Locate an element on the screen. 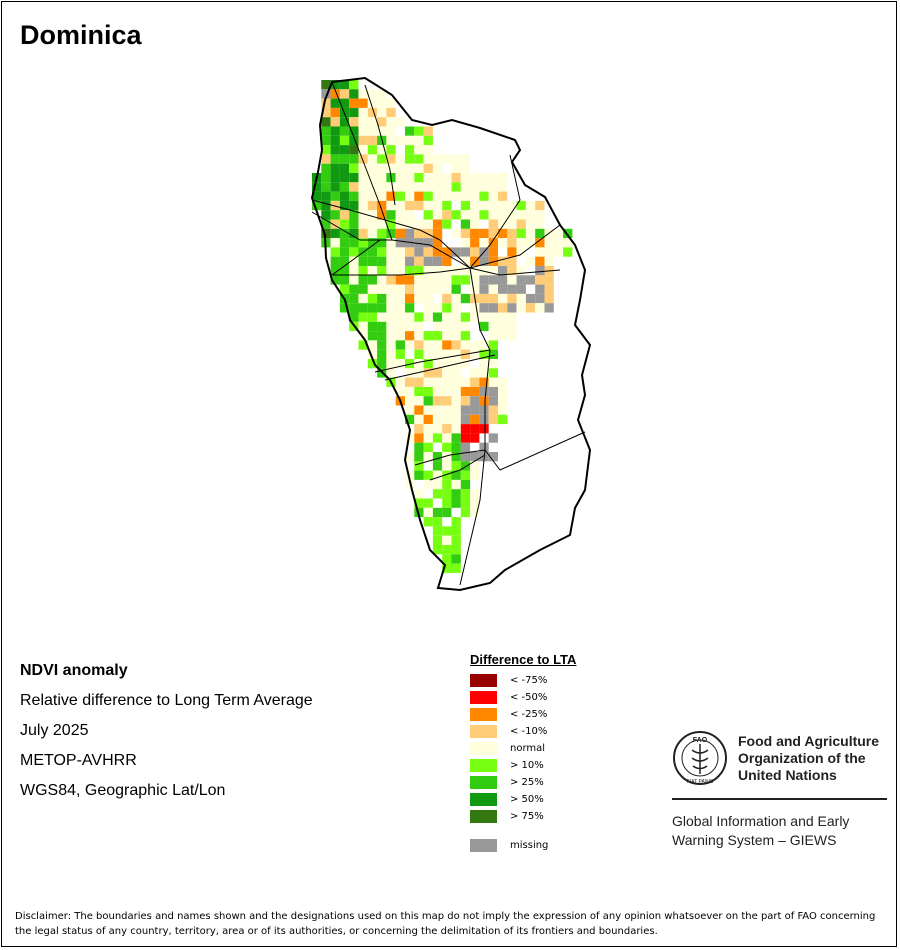 This screenshot has height=950, width=900. fao-name-line: United Nations is located at coordinates (787, 774).